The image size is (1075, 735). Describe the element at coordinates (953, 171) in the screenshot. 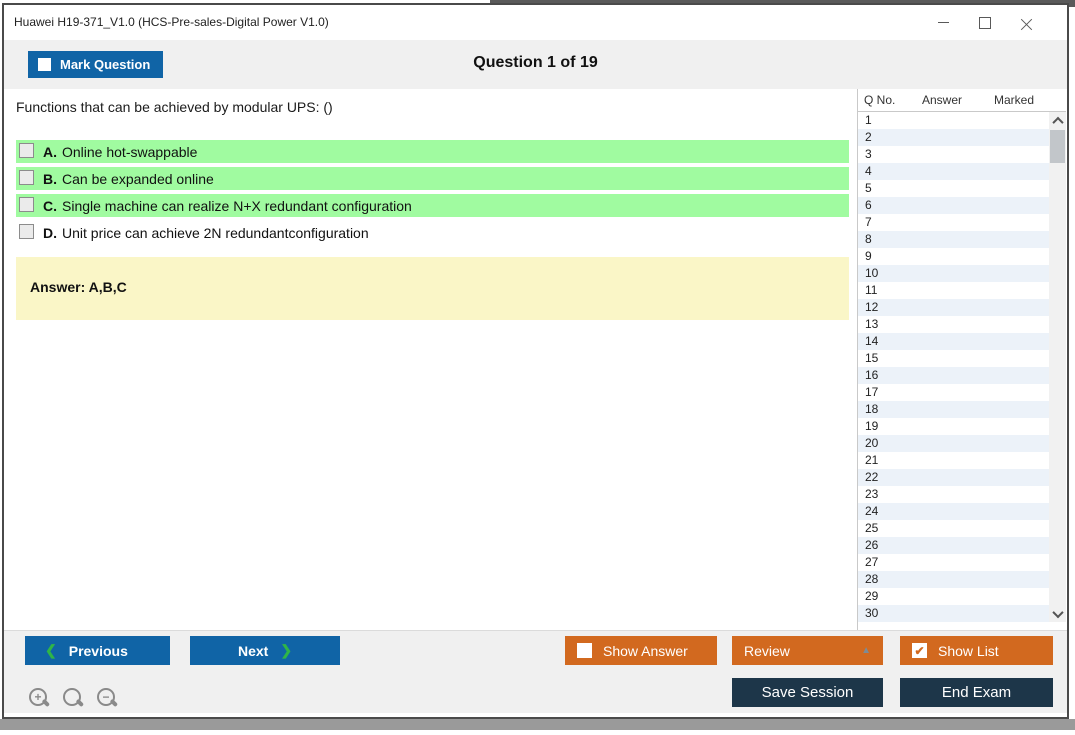

I see `question-list-row: 4` at that location.